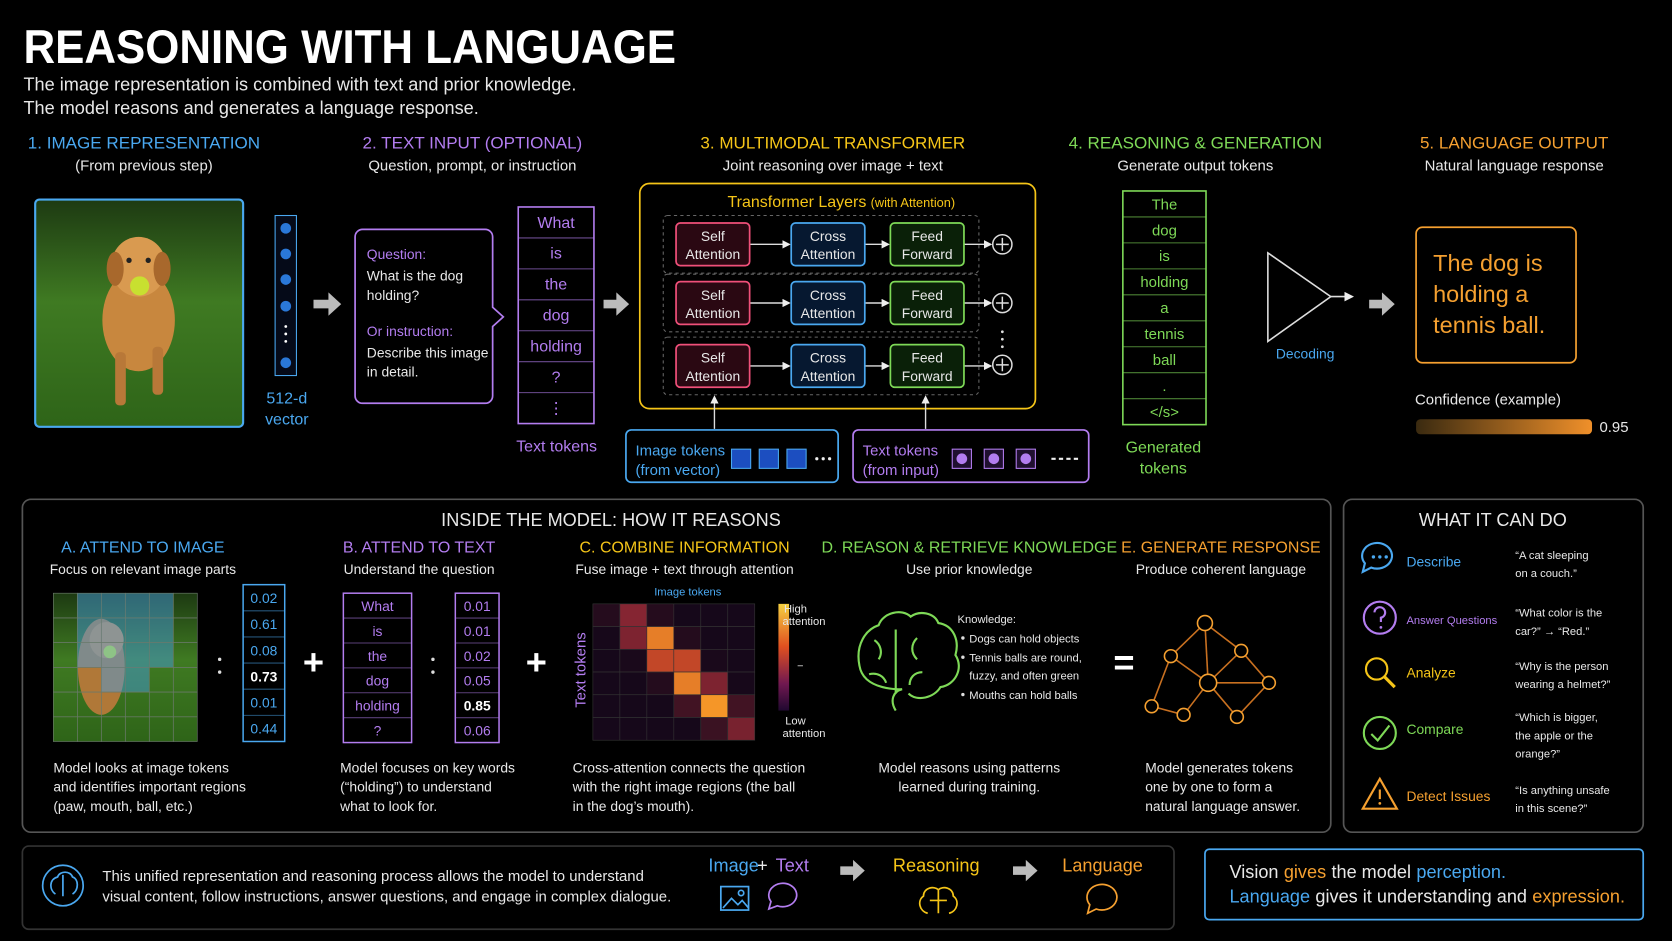 The width and height of the screenshot is (1672, 941). Describe the element at coordinates (377, 681) in the screenshot. I see `inside-panels-words: dog` at that location.